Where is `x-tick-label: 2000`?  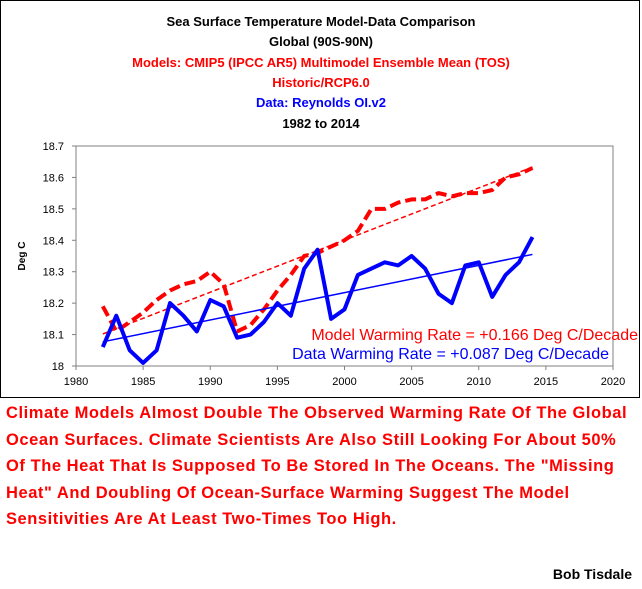 x-tick-label: 2000 is located at coordinates (344, 382).